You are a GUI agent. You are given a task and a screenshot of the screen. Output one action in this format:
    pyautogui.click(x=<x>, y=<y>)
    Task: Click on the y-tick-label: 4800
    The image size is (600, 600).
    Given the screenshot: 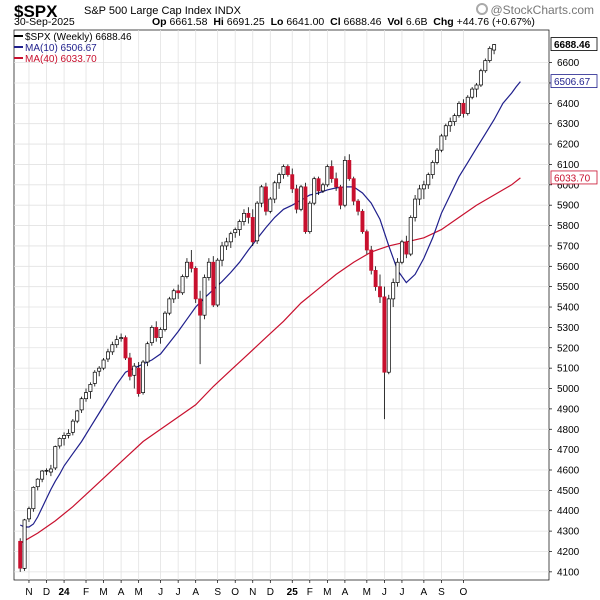 What is the action you would take?
    pyautogui.click(x=568, y=430)
    